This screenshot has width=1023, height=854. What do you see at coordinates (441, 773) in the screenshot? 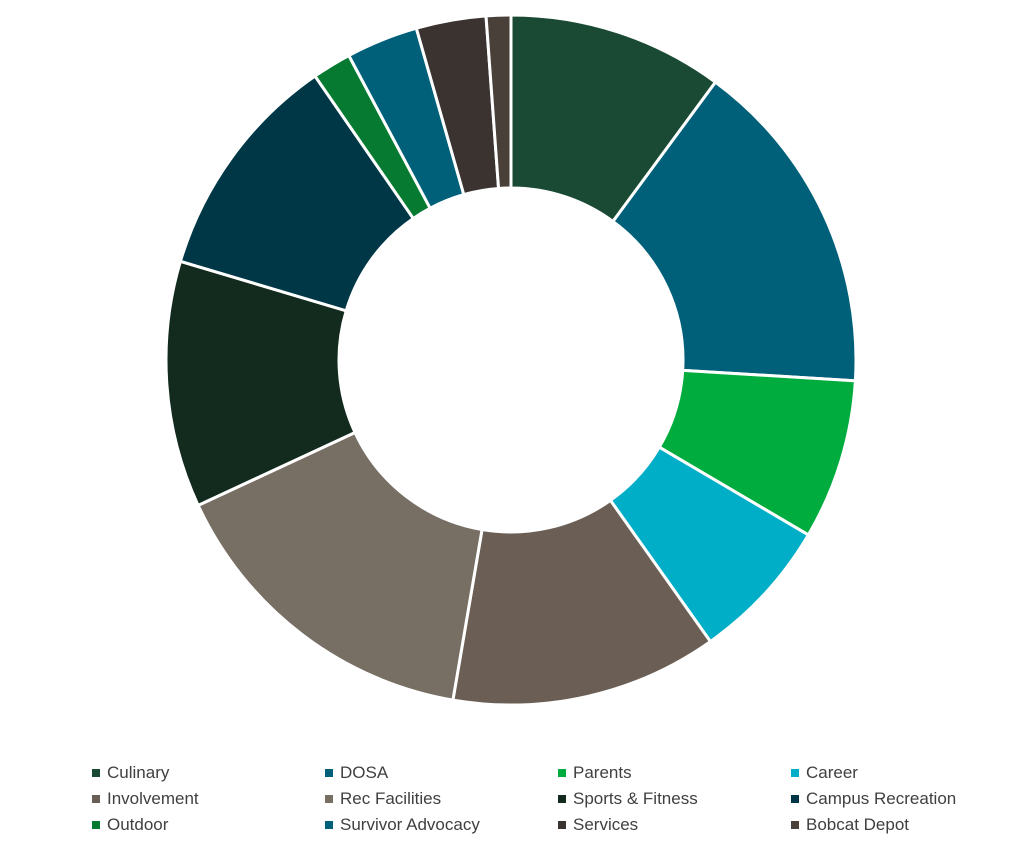
I see `legend-item-dosa: DOSA` at bounding box center [441, 773].